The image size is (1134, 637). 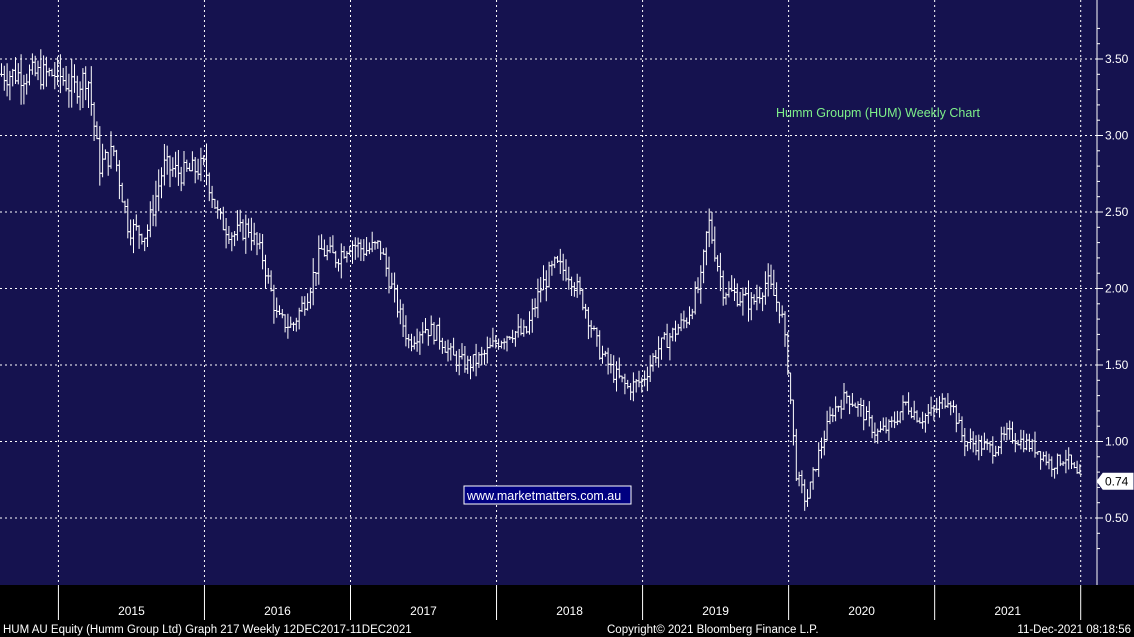 I want to click on y-tick-labels: 3.50 3.00 2.50 2.00 1.50 1.00 0.50, so click(x=1113, y=288).